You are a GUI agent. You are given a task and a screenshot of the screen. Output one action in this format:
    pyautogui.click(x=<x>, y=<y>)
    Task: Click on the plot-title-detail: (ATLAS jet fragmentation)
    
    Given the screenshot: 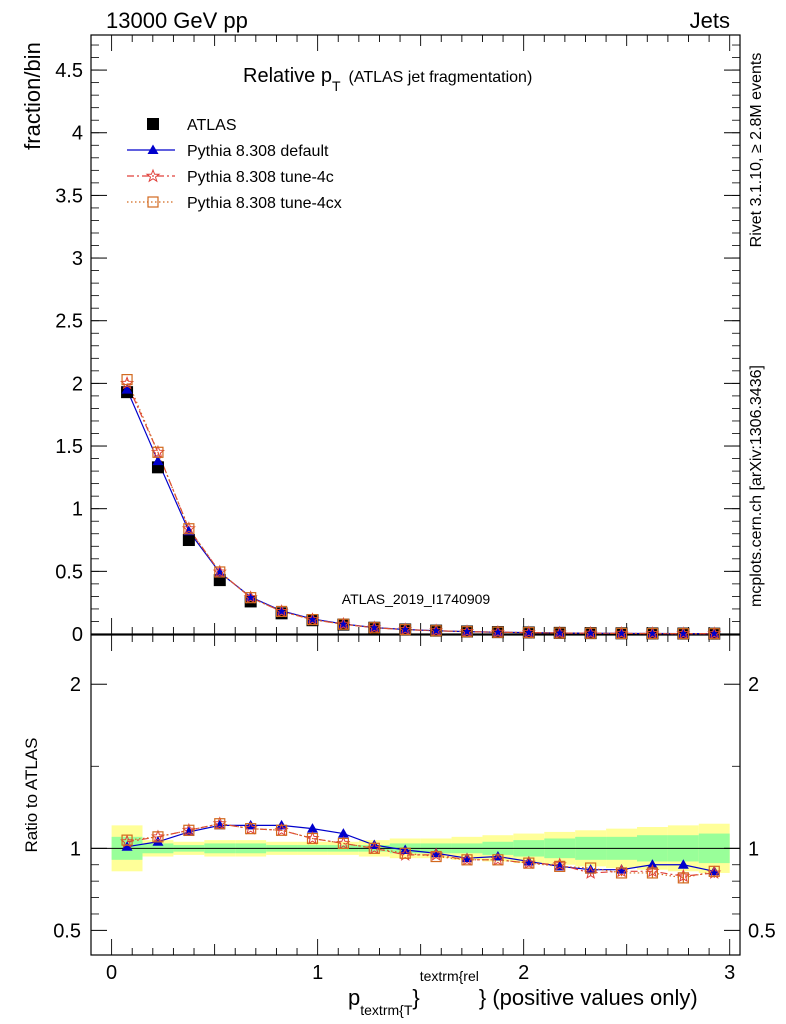 What is the action you would take?
    pyautogui.click(x=441, y=77)
    